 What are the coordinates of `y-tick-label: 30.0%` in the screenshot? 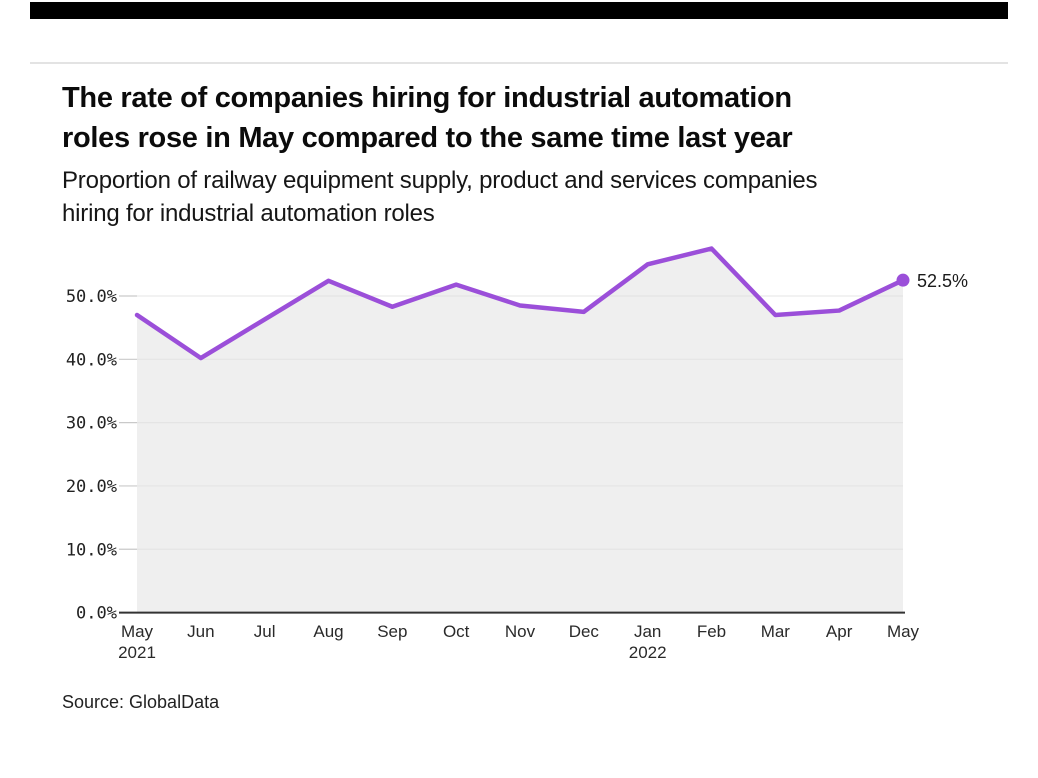 It's located at (91, 424).